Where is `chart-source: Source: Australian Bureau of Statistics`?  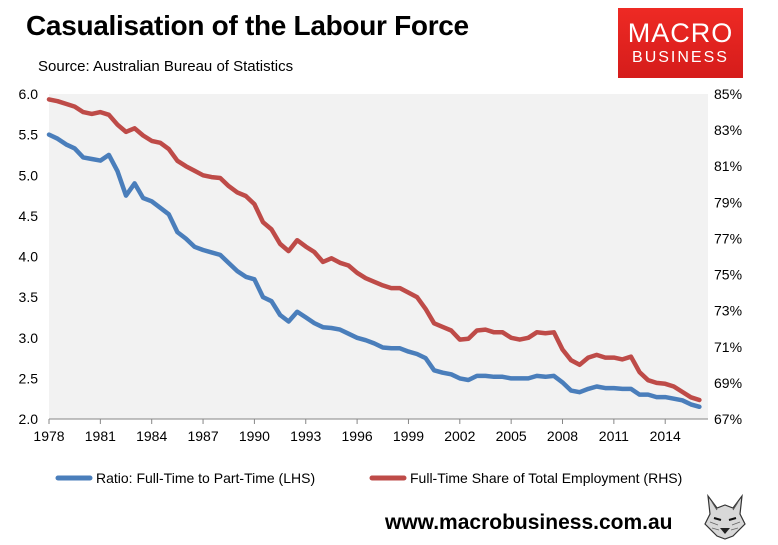
chart-source: Source: Australian Bureau of Statistics is located at coordinates (166, 66).